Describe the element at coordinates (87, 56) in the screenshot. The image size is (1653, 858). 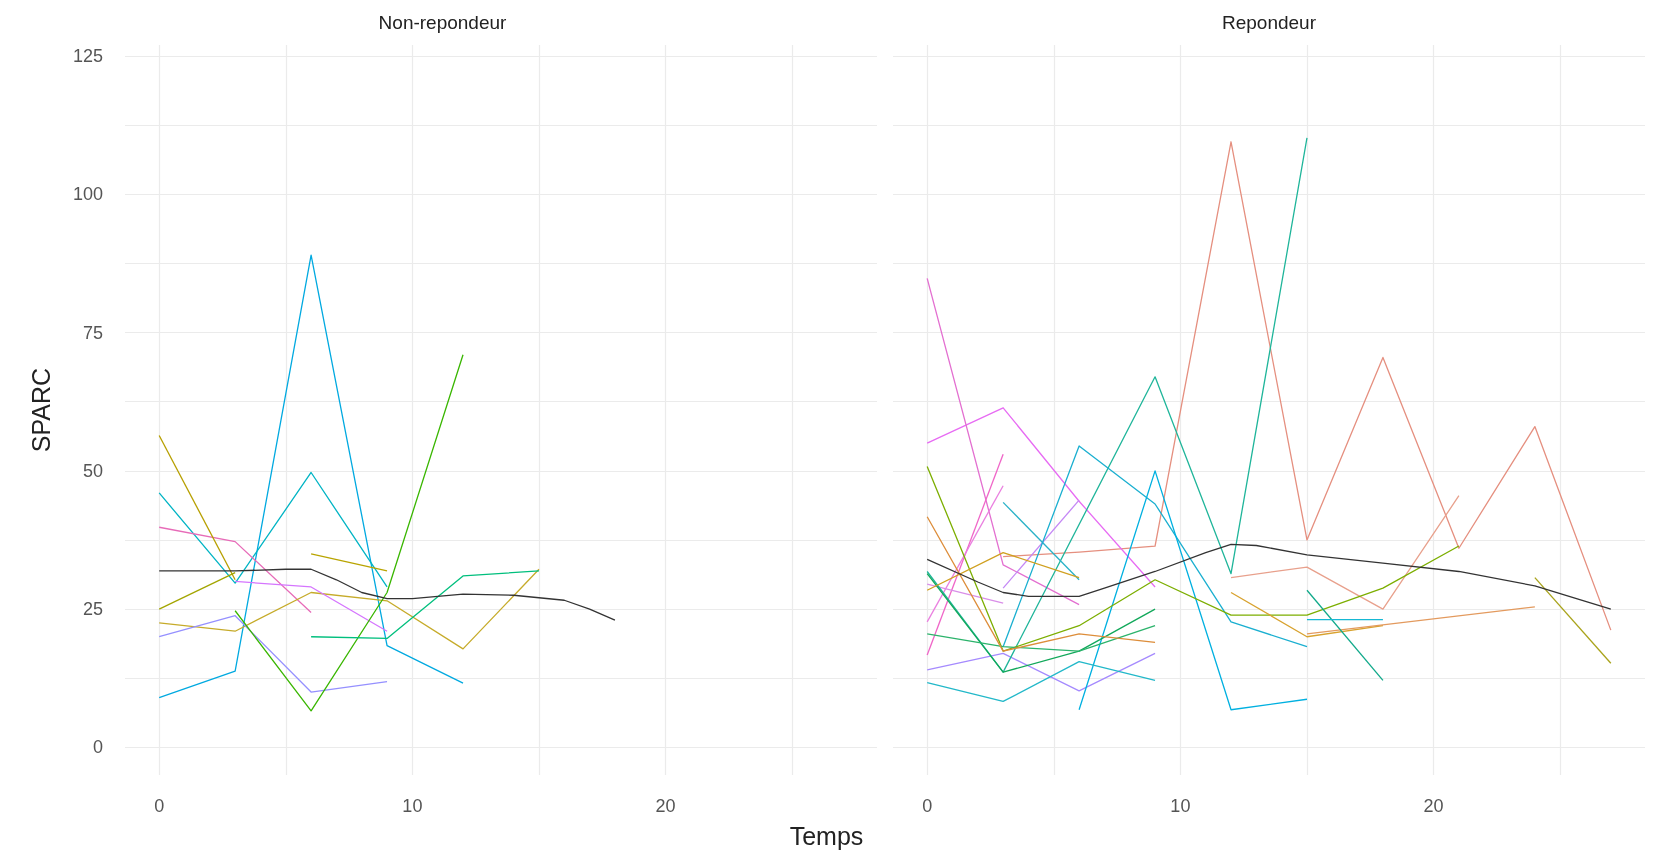
I see `y-tick-label: 125` at that location.